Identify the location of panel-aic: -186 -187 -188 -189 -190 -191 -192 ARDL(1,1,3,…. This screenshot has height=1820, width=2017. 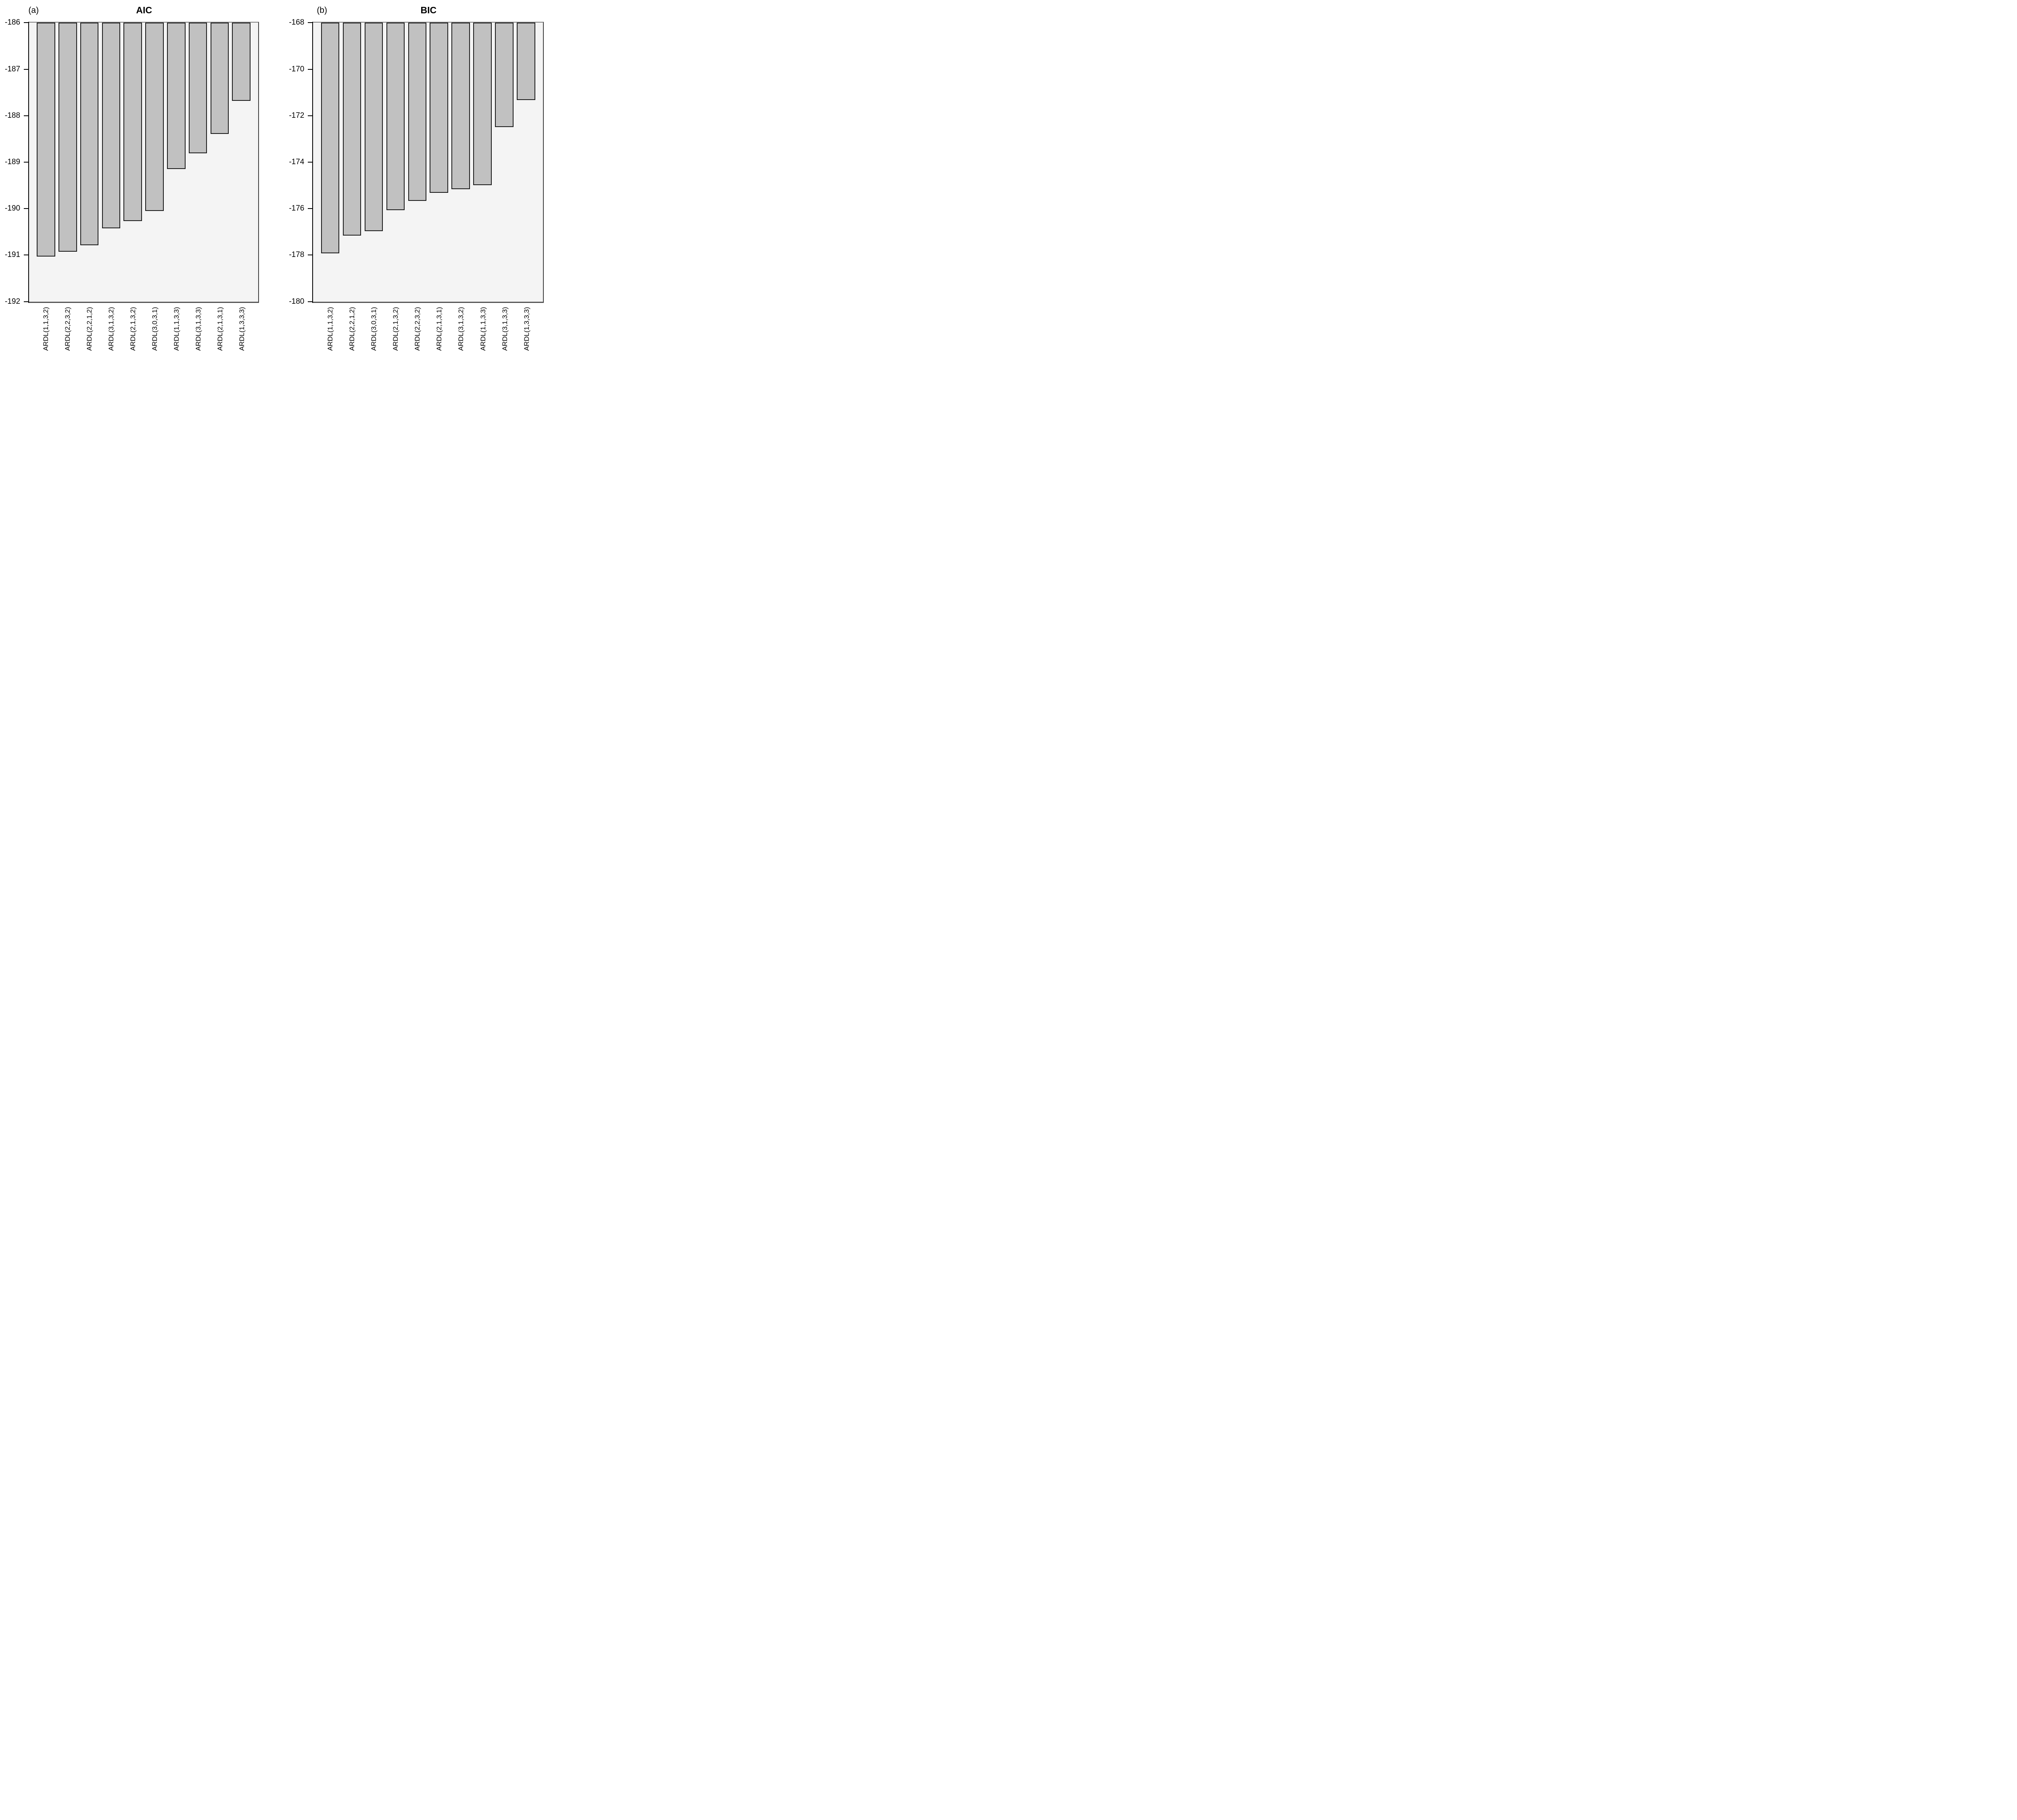
(132, 184).